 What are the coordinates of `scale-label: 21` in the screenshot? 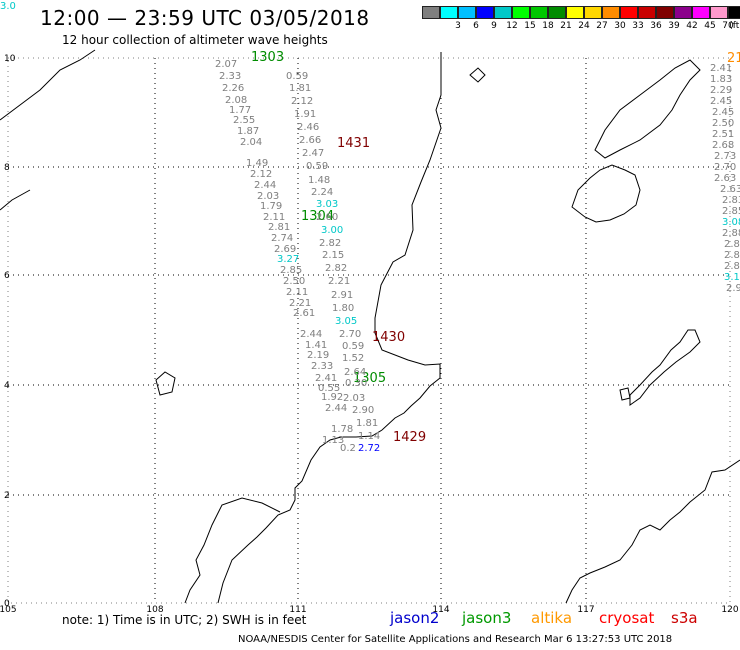 It's located at (566, 26).